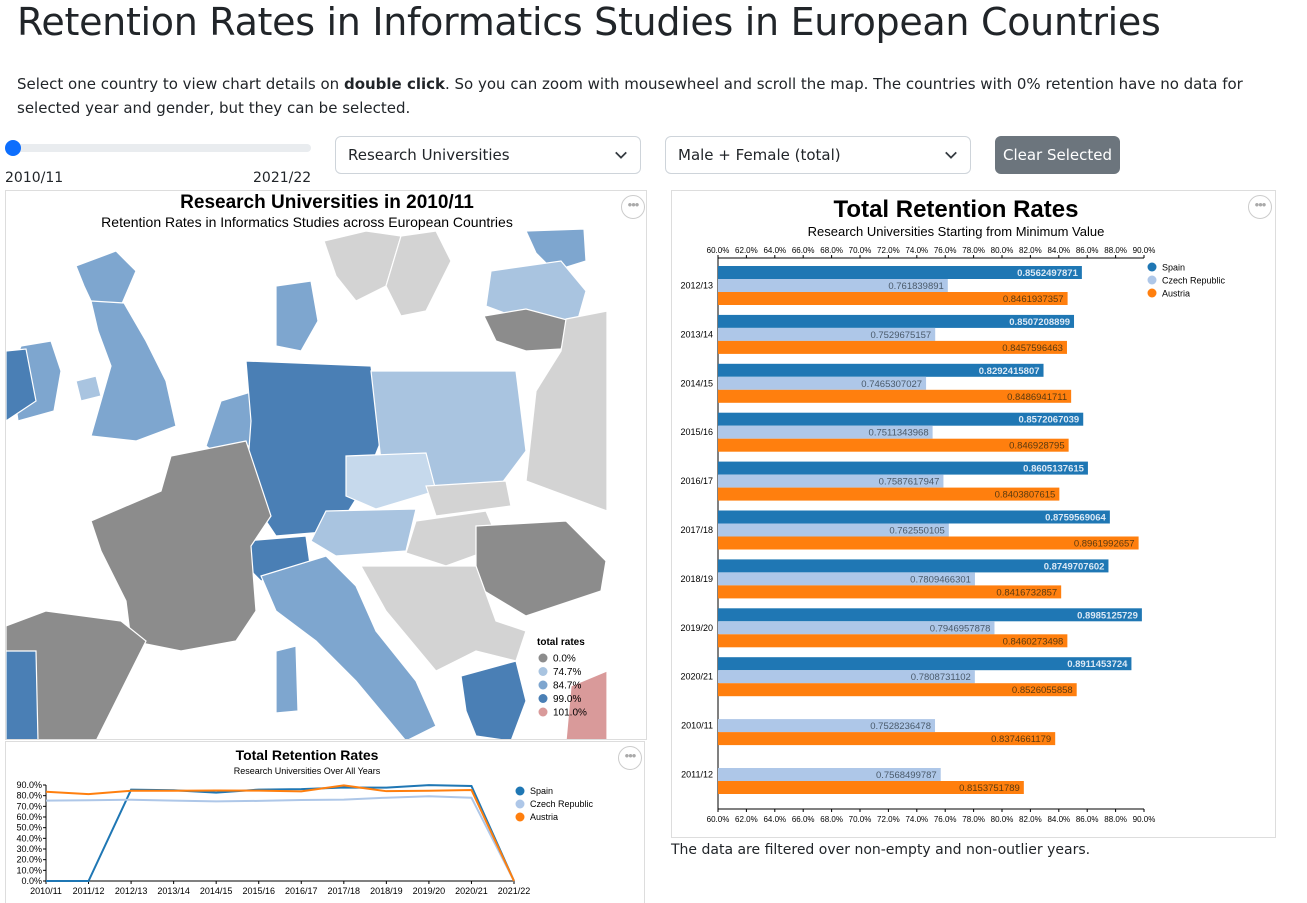 The width and height of the screenshot is (1307, 903). I want to click on bar-value-label: 0.8911453724, so click(1097, 664).